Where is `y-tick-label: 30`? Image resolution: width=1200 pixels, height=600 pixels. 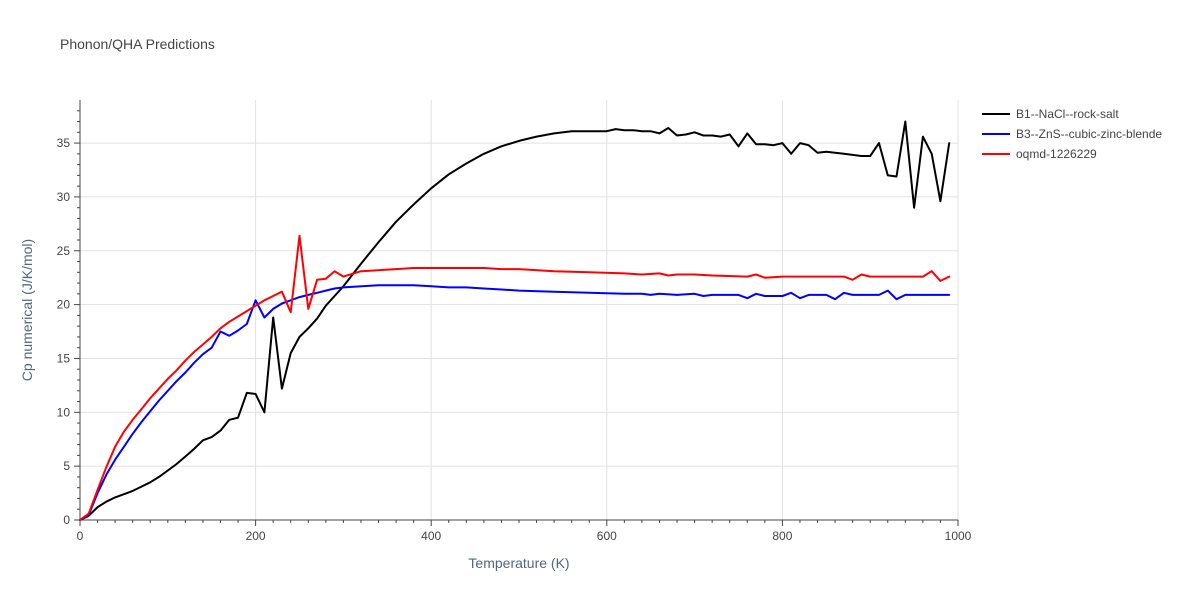 y-tick-label: 30 is located at coordinates (64, 197).